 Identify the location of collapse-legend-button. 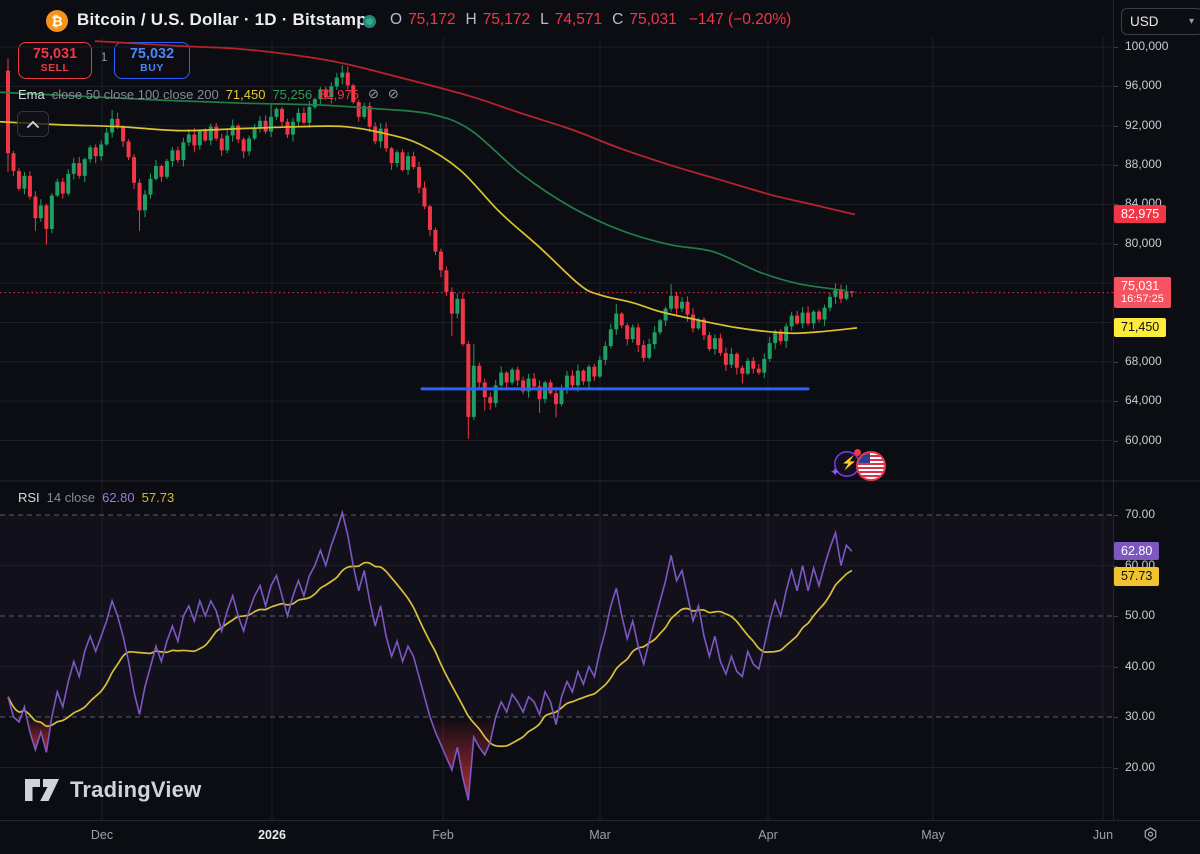
(33, 124).